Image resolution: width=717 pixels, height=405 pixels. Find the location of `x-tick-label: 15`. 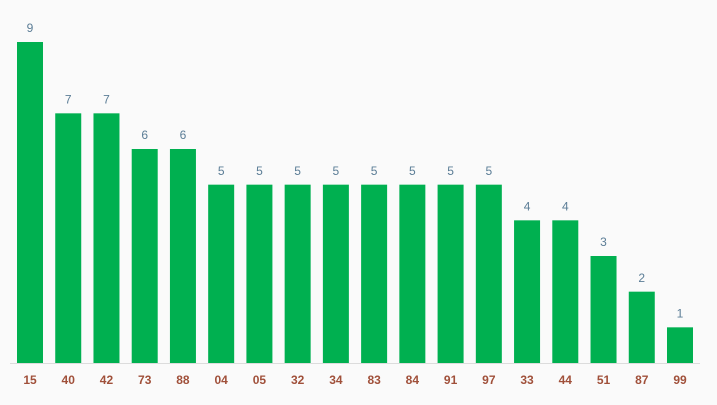

x-tick-label: 15 is located at coordinates (30, 380).